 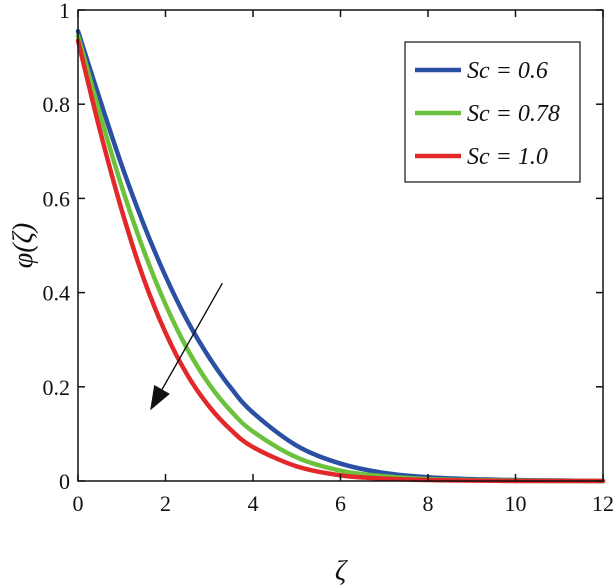 What do you see at coordinates (253, 503) in the screenshot?
I see `x-tick-label: 4` at bounding box center [253, 503].